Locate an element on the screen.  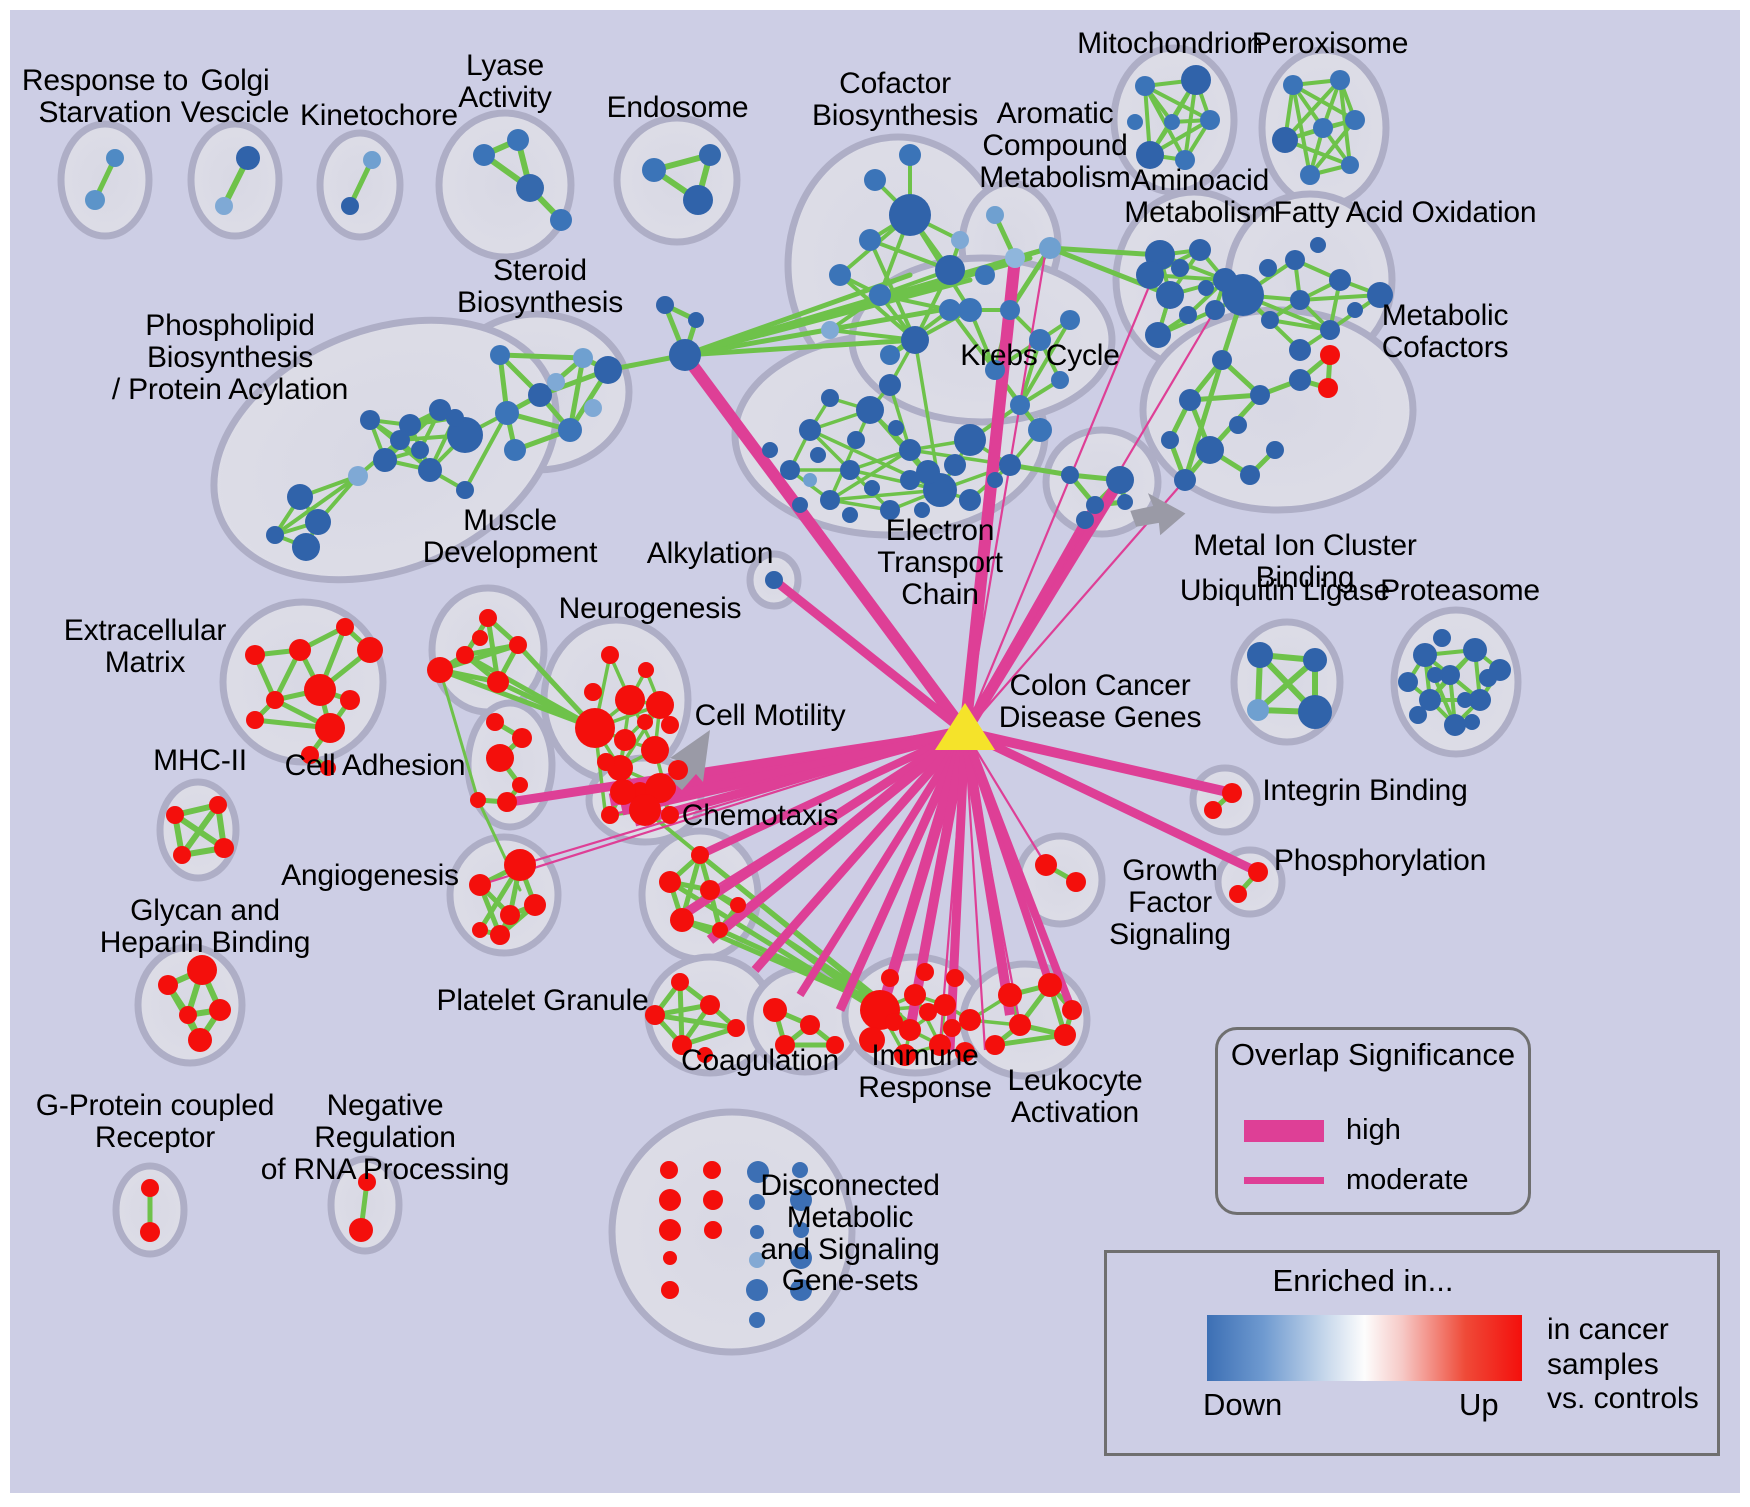
legend-overlap-significance: Overlap Significance high moderate is located at coordinates (1373, 1121).